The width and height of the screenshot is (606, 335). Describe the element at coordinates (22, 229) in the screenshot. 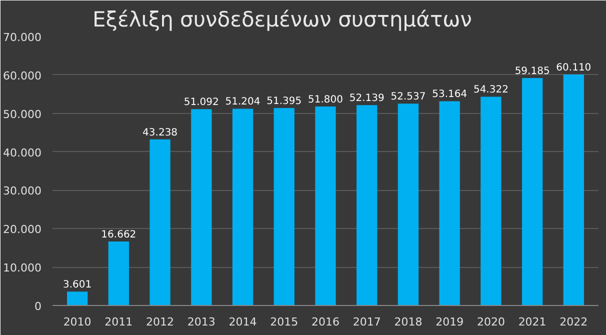

I see `y-tick-label: 20.000` at that location.